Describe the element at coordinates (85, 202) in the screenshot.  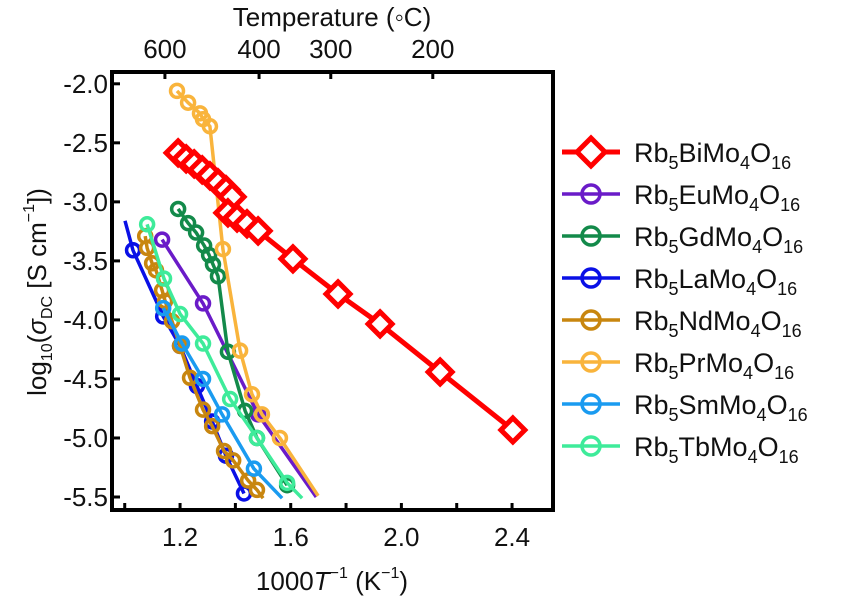
I see `y-tick-label: -3.0` at that location.